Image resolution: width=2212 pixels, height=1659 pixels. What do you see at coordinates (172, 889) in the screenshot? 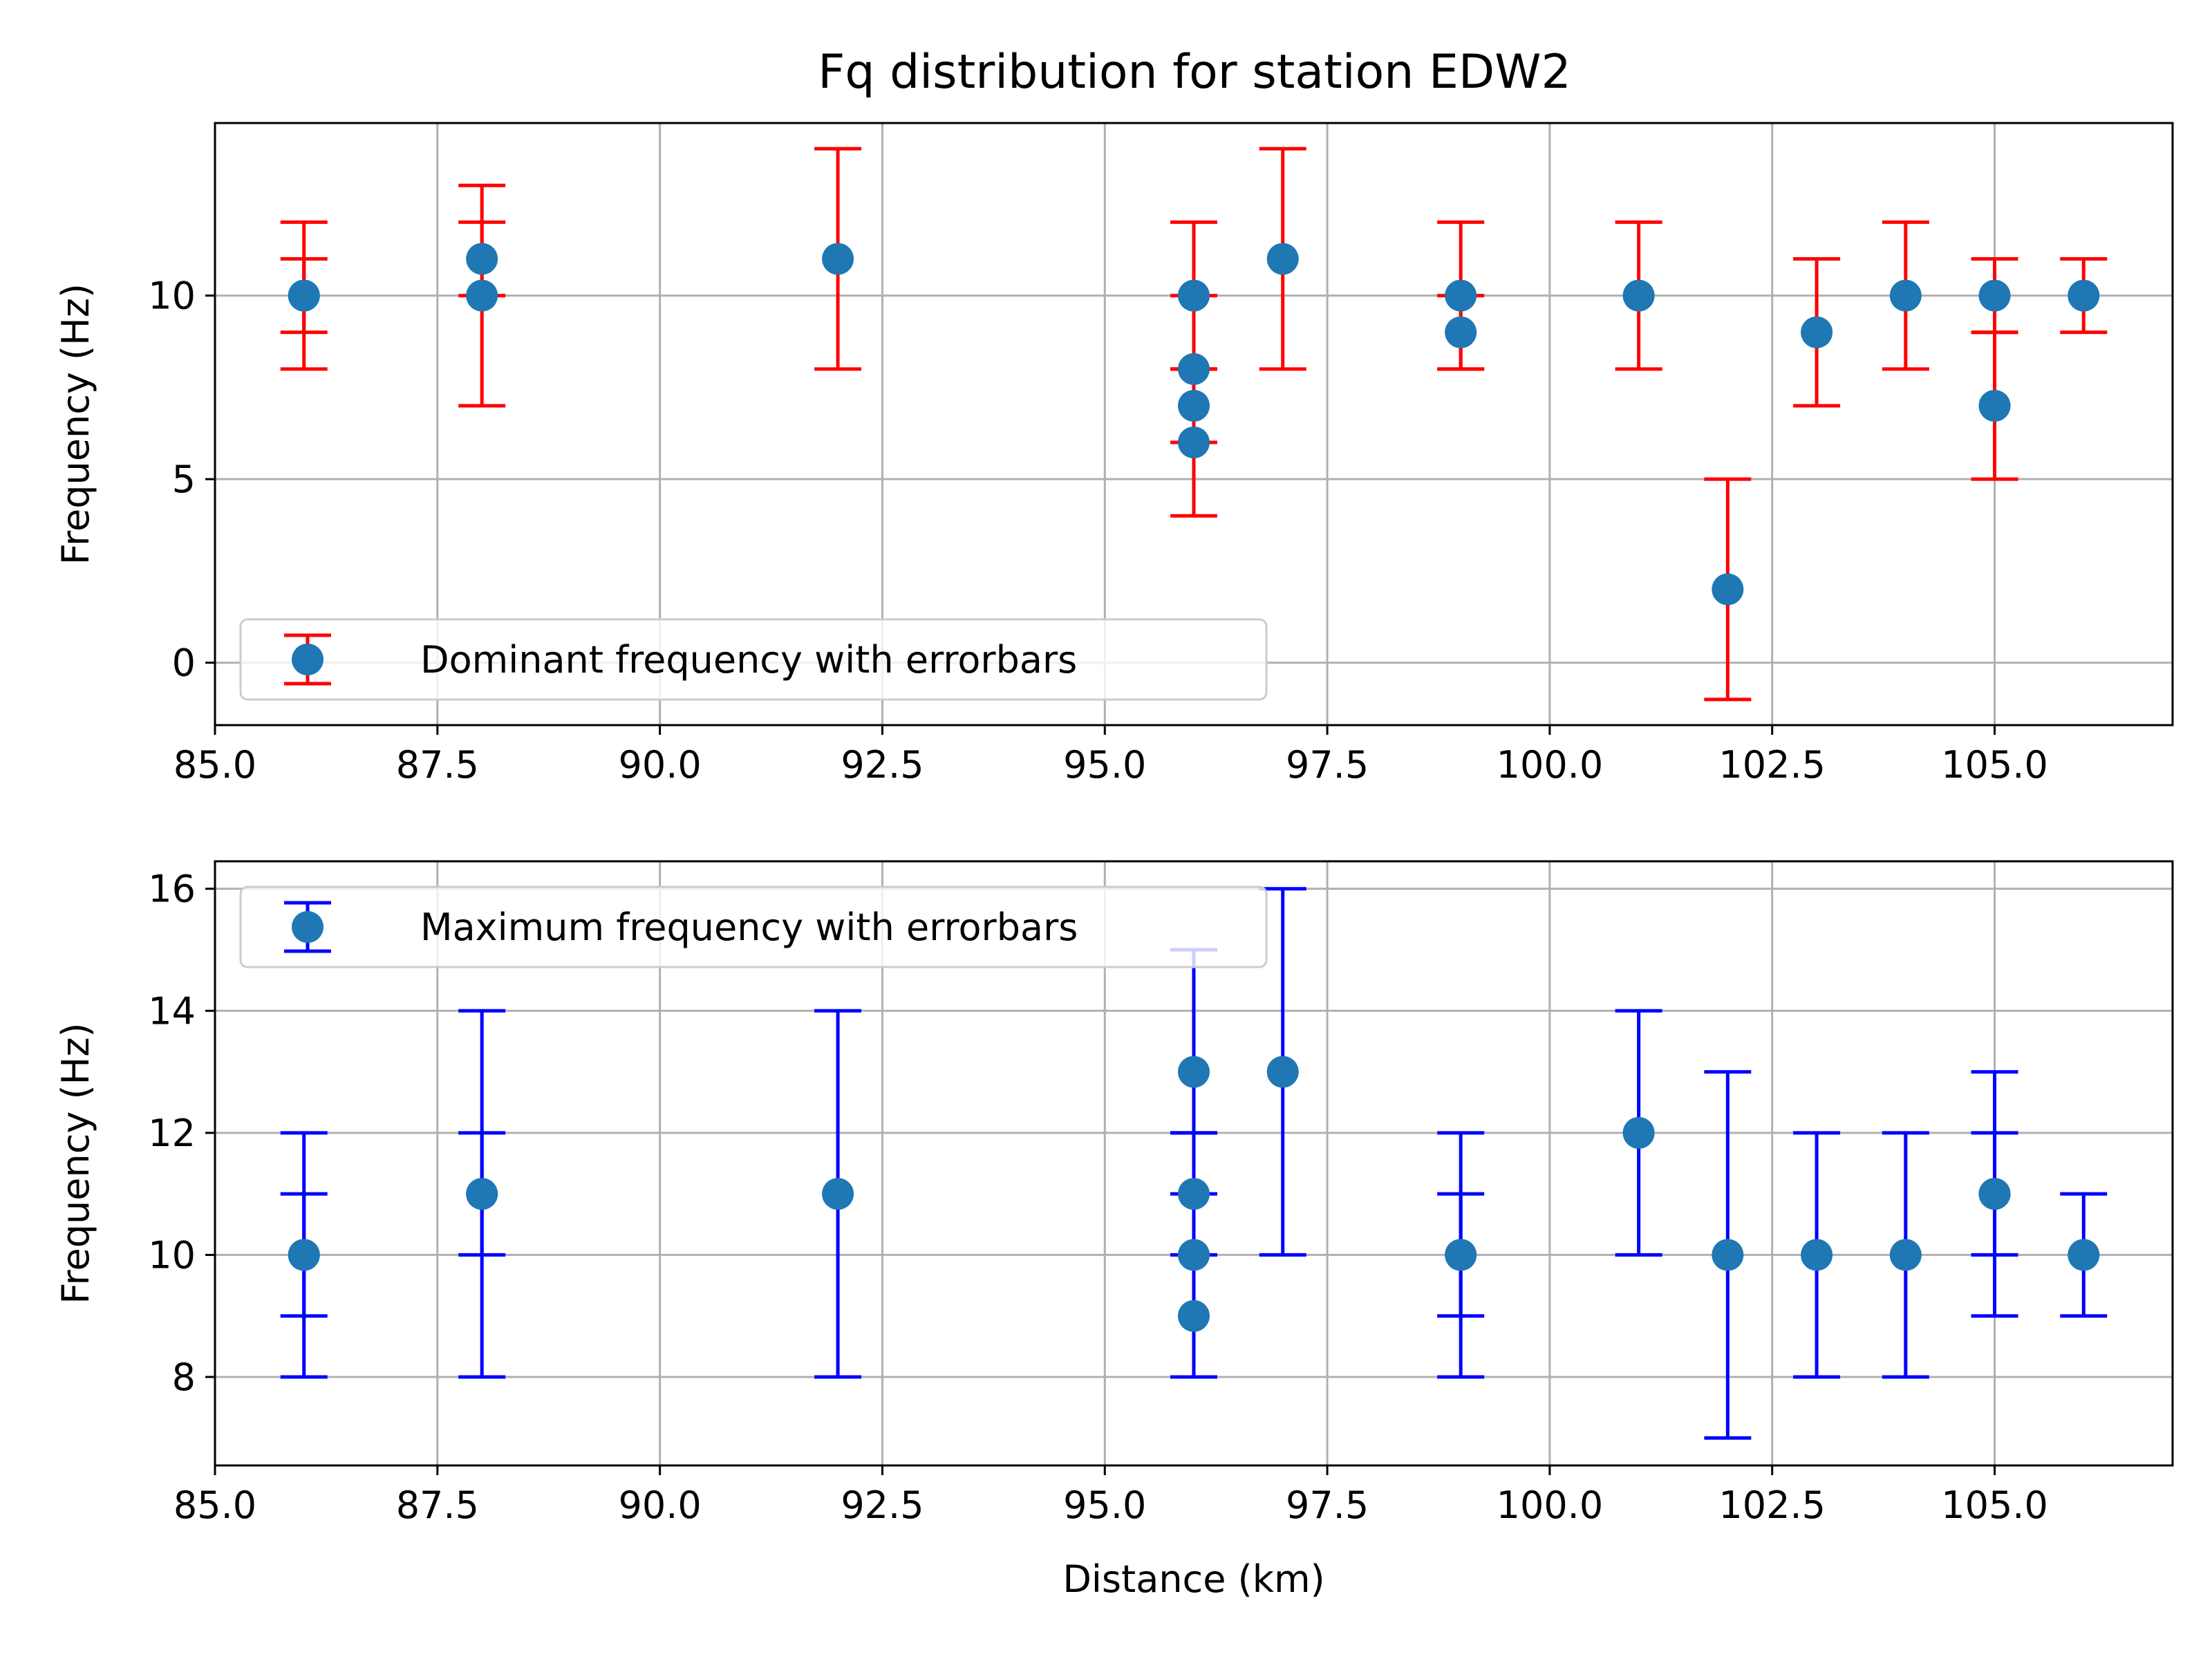
I see `y-tick-label: 16` at bounding box center [172, 889].